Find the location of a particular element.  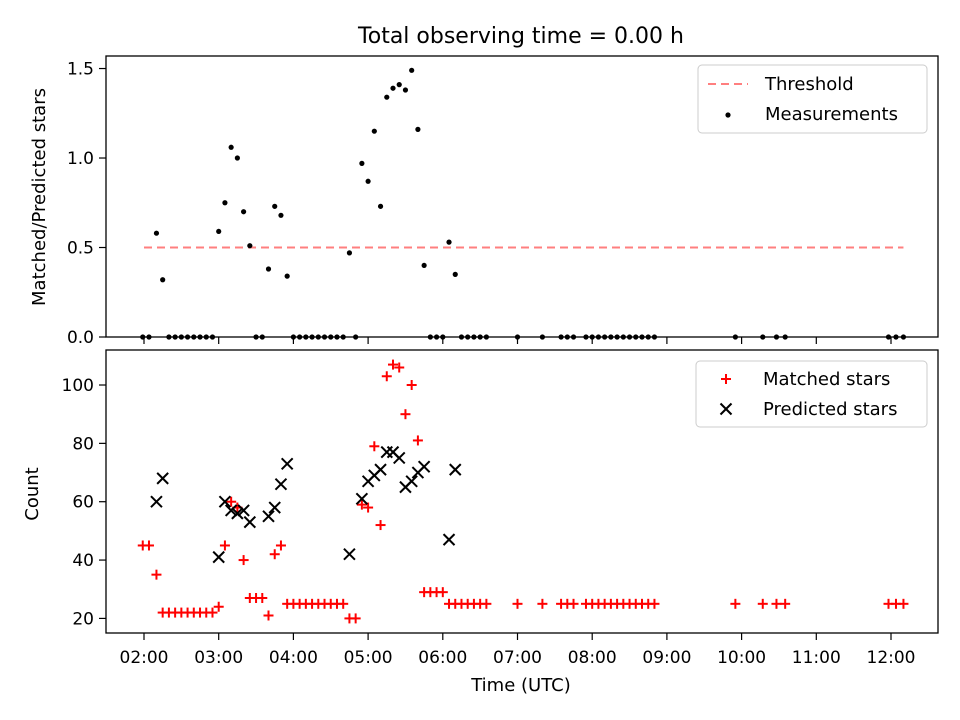

bottom-y-tick-label: 100 is located at coordinates (78, 386).